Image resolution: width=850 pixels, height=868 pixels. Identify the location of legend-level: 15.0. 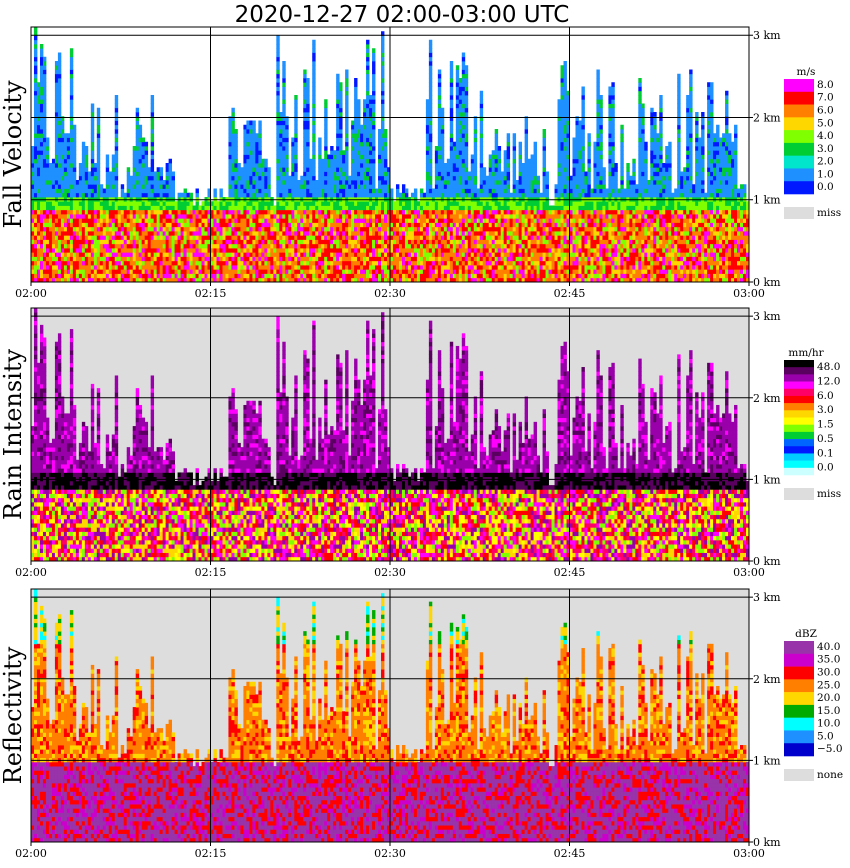
(828, 711).